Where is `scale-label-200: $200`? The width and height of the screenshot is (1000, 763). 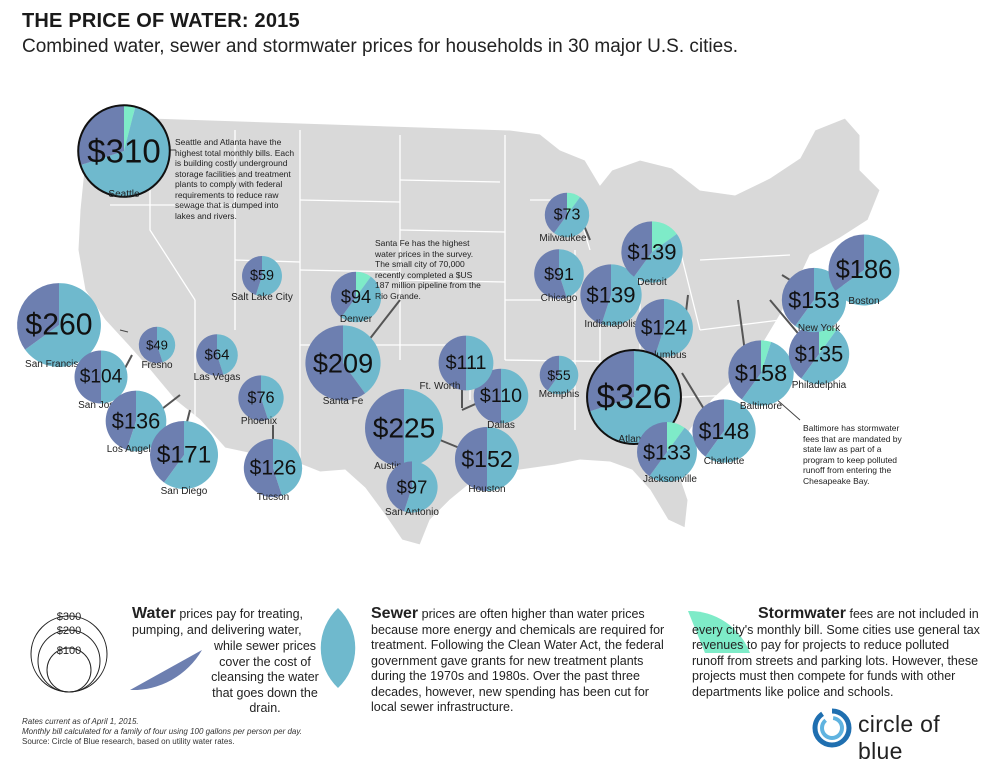 scale-label-200: $200 is located at coordinates (69, 631).